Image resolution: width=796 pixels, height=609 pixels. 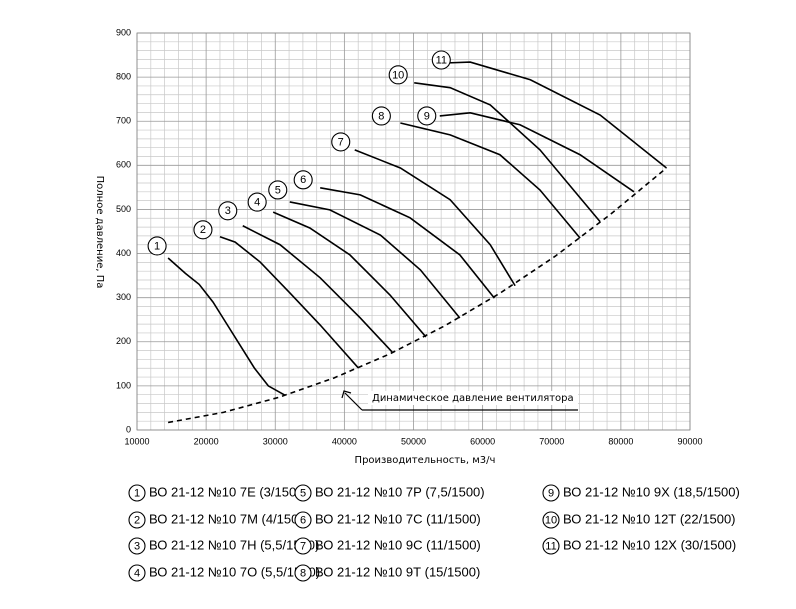 What do you see at coordinates (275, 441) in the screenshot?
I see `x-tick-label: 30000` at bounding box center [275, 441].